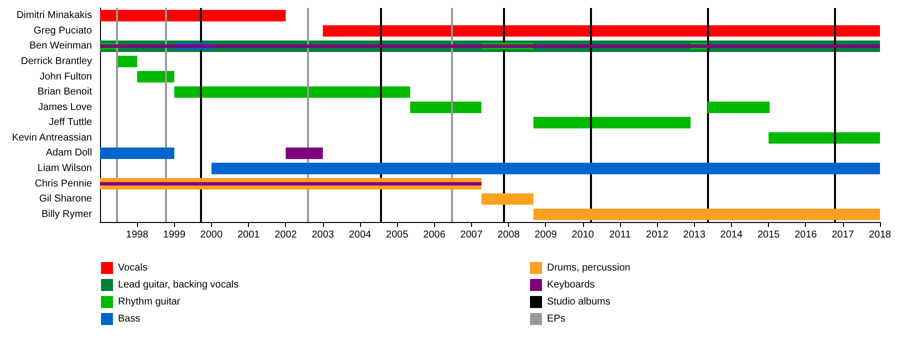 Image resolution: width=900 pixels, height=338 pixels. Describe the element at coordinates (323, 235) in the screenshot. I see `x-tick-label: 2003` at that location.